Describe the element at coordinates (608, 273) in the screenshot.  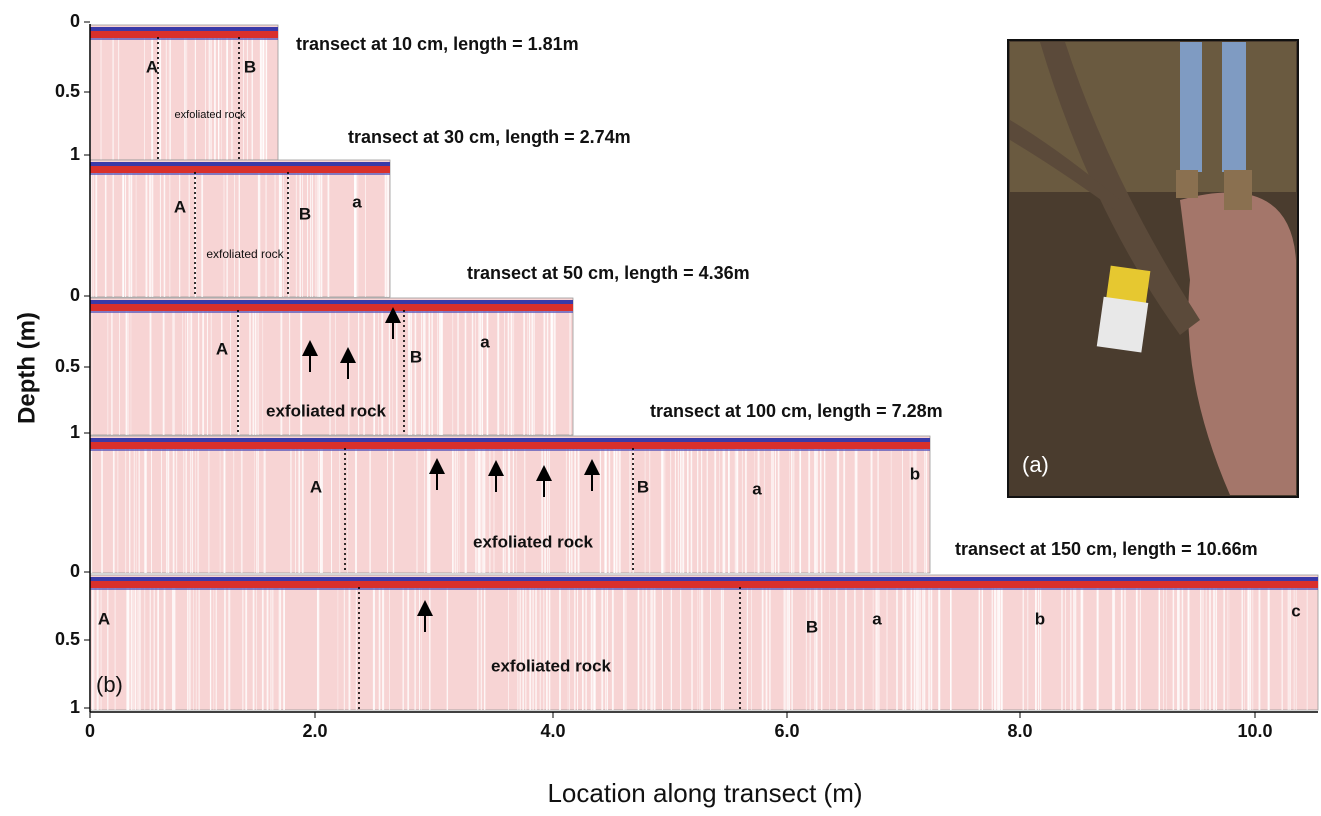
I see `transect-title: transect at 50 cm, length = 4.36m` at that location.